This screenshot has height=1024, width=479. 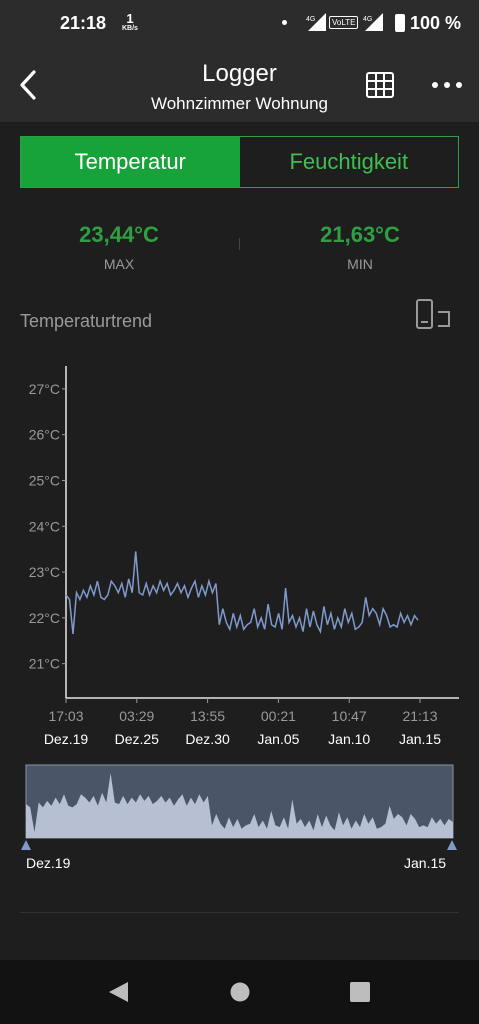 What do you see at coordinates (284, 22) in the screenshot?
I see `notification-dot-icon` at bounding box center [284, 22].